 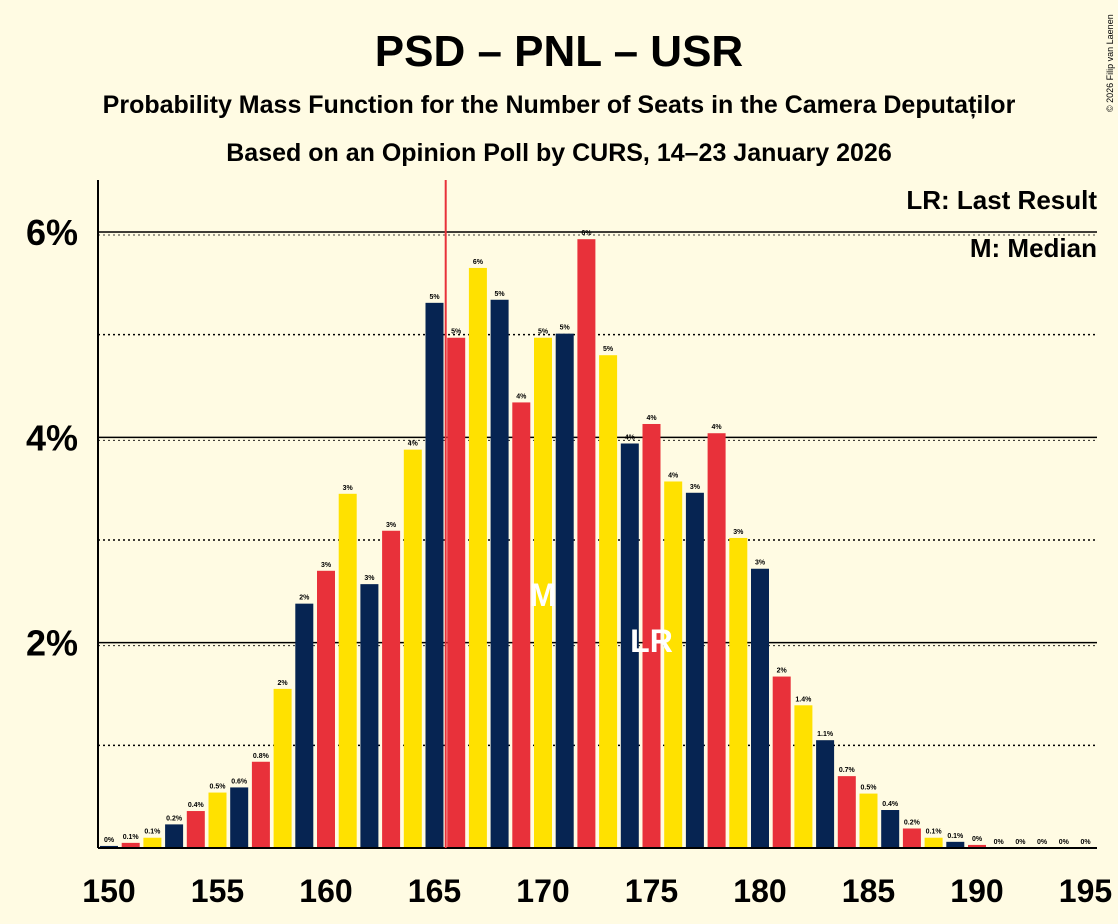 What do you see at coordinates (738, 532) in the screenshot?
I see `bar-label-seat-179: 3%` at bounding box center [738, 532].